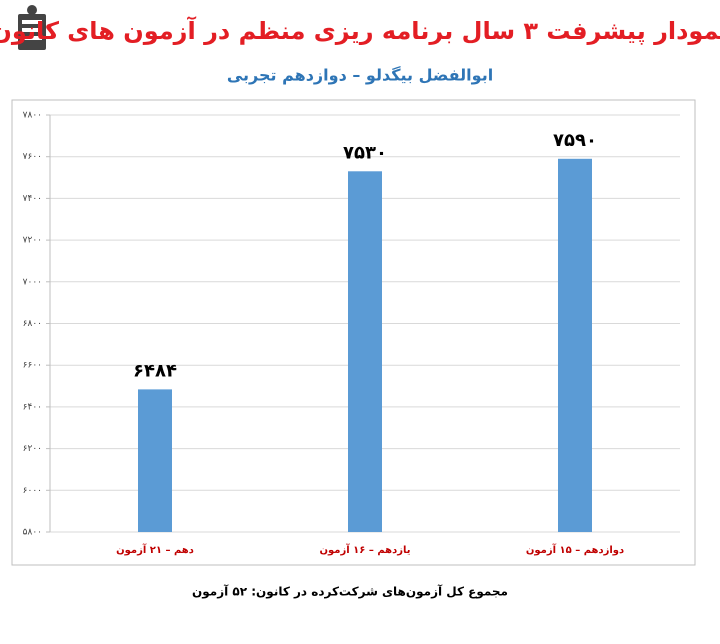  What do you see at coordinates (32, 491) in the screenshot?
I see `y-tick-label: ۶۰۰۰` at bounding box center [32, 491].